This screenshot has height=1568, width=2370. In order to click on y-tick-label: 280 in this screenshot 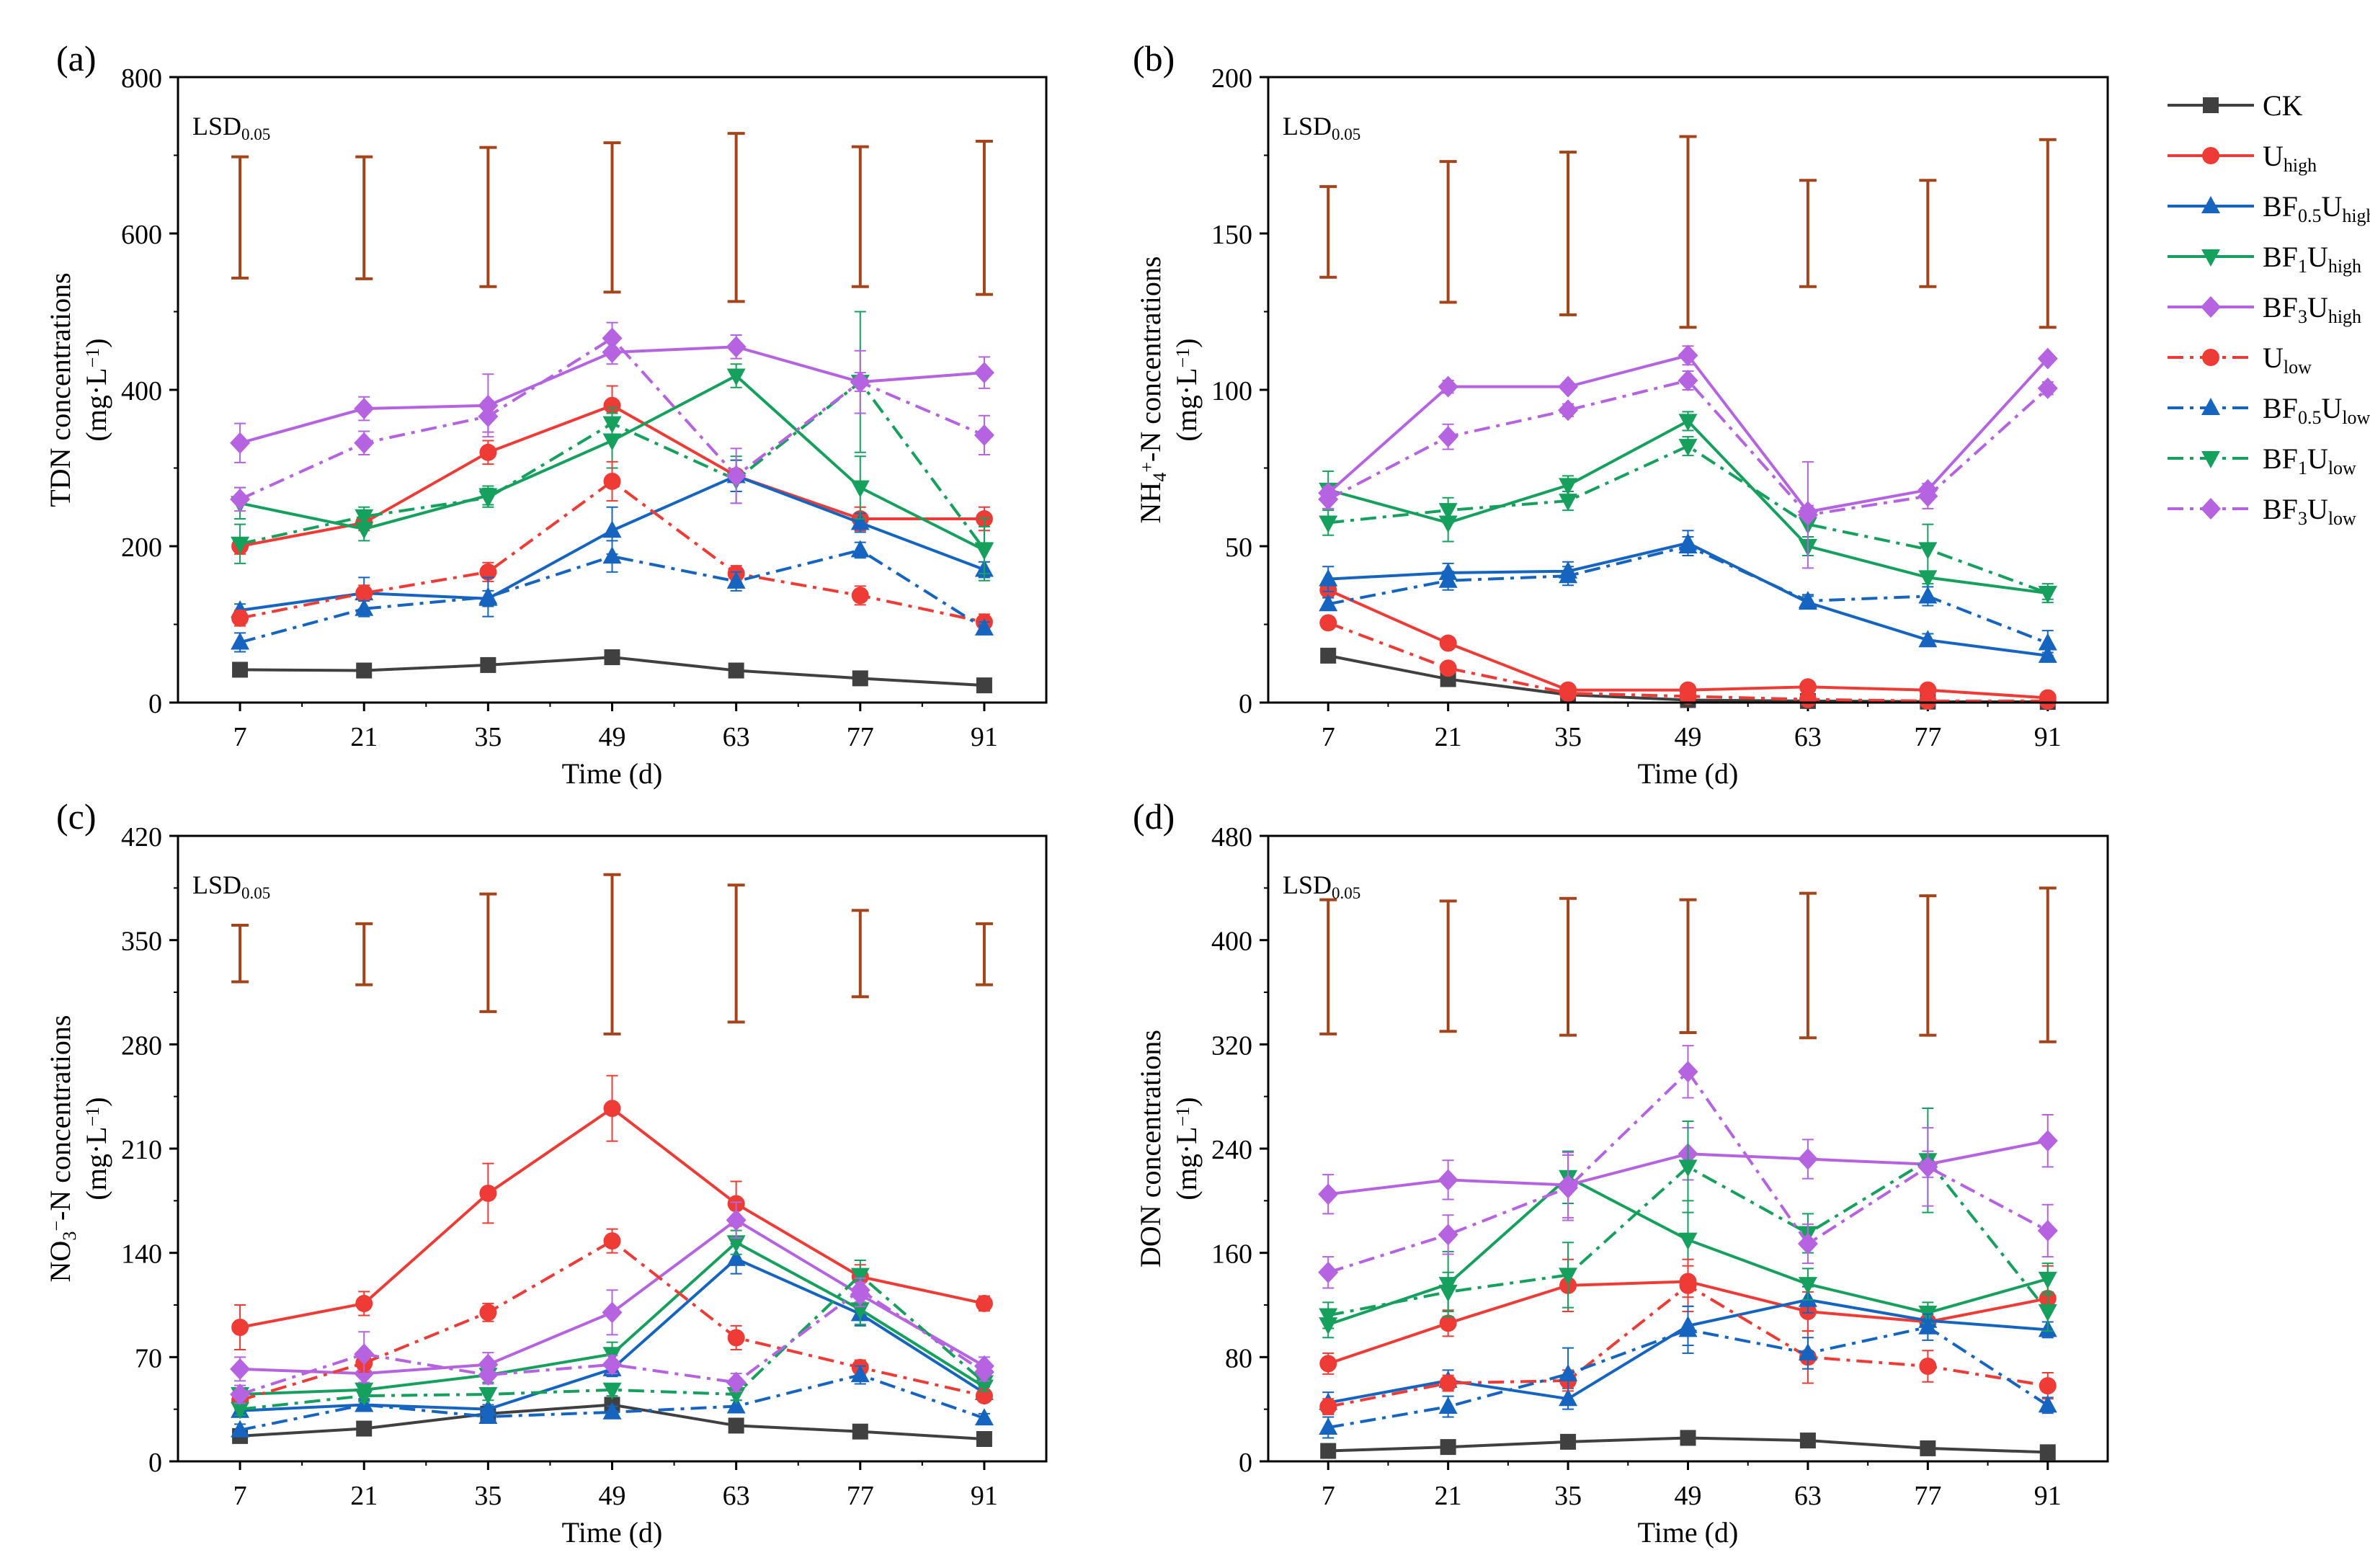, I will do `click(141, 1045)`.